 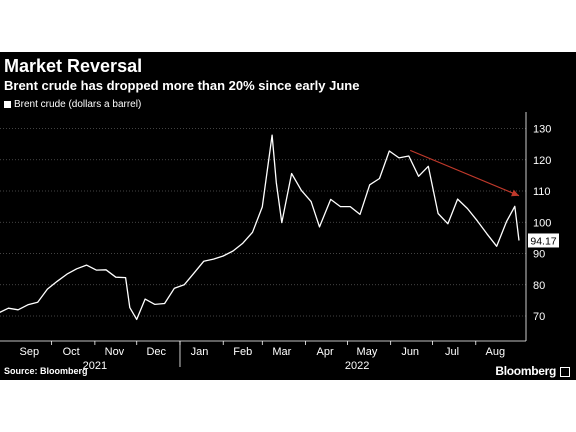 I want to click on legend: Brent crude (dollars a barrel), so click(x=72, y=104).